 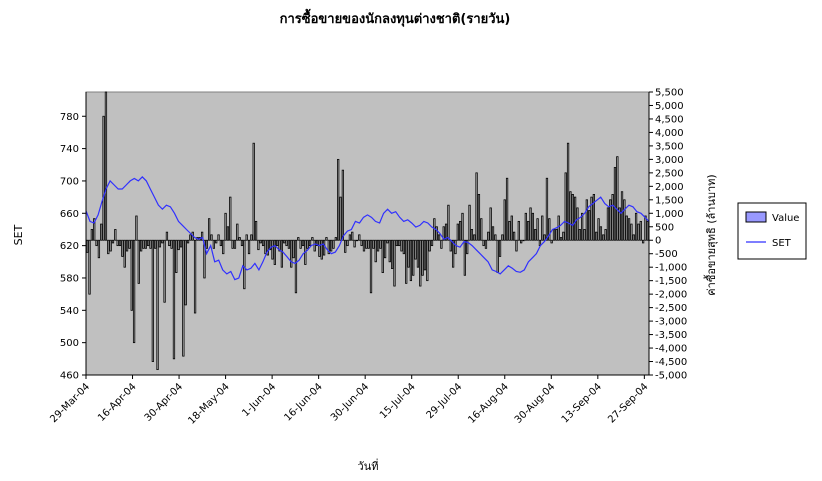 I want to click on x-tick-label: 1-Jun-04, so click(x=259, y=400).